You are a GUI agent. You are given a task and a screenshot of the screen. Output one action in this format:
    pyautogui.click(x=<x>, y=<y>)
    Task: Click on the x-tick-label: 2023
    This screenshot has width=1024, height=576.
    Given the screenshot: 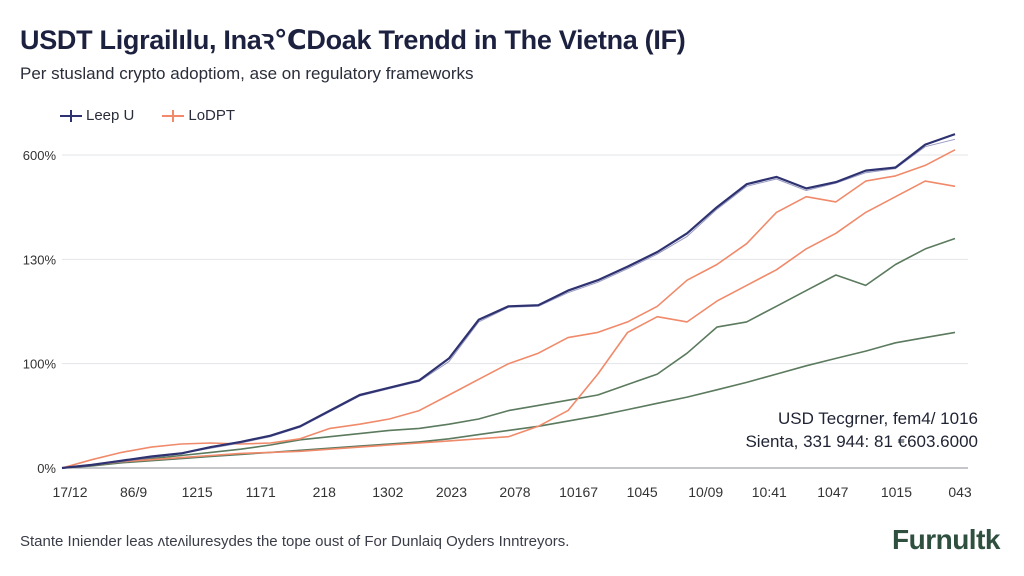 What is the action you would take?
    pyautogui.click(x=451, y=492)
    